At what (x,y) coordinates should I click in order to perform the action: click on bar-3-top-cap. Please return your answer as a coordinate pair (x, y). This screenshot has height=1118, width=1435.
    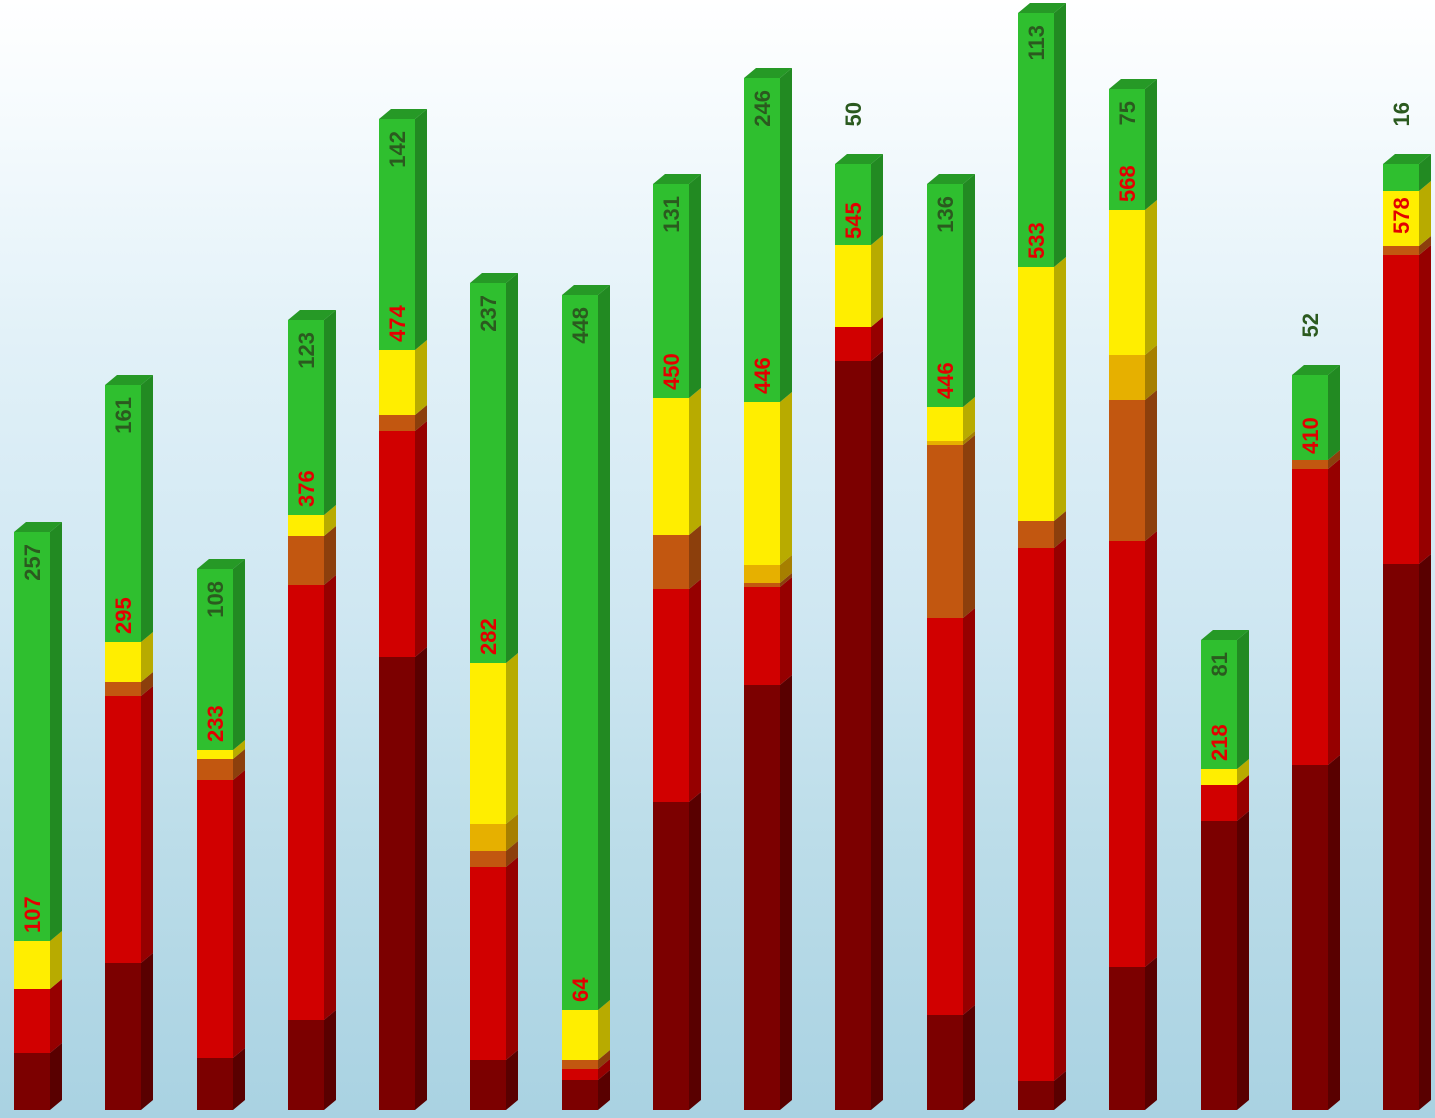
    Looking at the image, I should click on (221, 564).